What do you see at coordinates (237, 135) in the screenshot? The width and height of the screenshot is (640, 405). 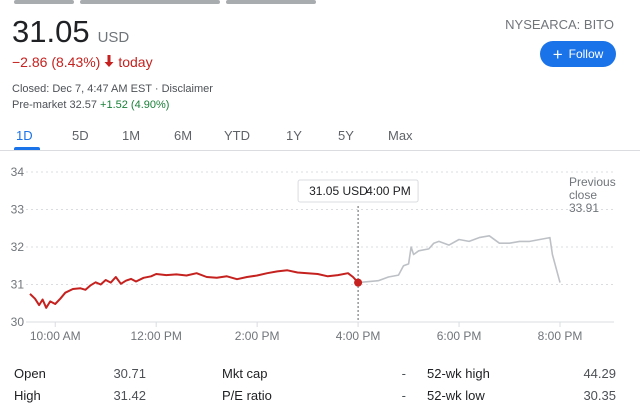 I see `tab-ytd: YTD` at bounding box center [237, 135].